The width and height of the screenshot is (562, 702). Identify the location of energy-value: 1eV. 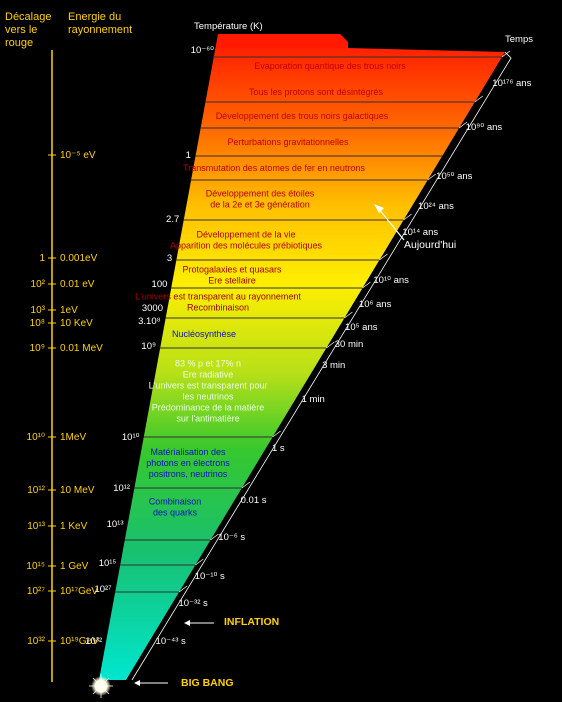
(69, 310).